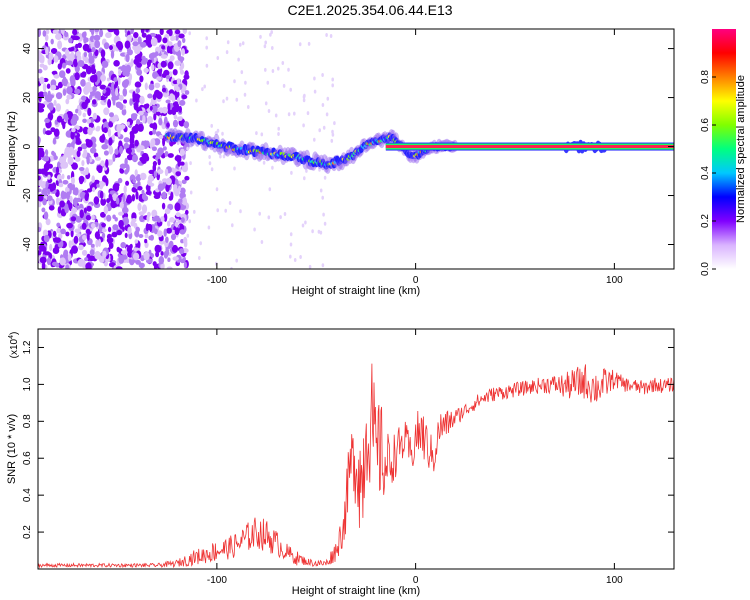 This screenshot has width=750, height=600. I want to click on spectrogram-x-tick-label: 100, so click(614, 280).